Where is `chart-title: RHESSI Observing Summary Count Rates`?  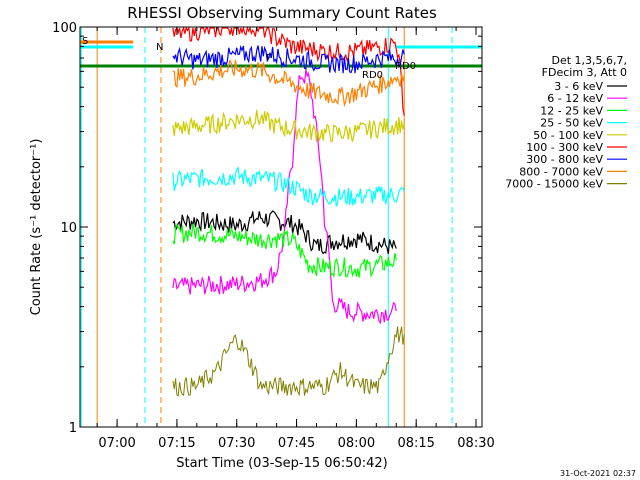
chart-title: RHESSI Observing Summary Count Rates is located at coordinates (282, 13).